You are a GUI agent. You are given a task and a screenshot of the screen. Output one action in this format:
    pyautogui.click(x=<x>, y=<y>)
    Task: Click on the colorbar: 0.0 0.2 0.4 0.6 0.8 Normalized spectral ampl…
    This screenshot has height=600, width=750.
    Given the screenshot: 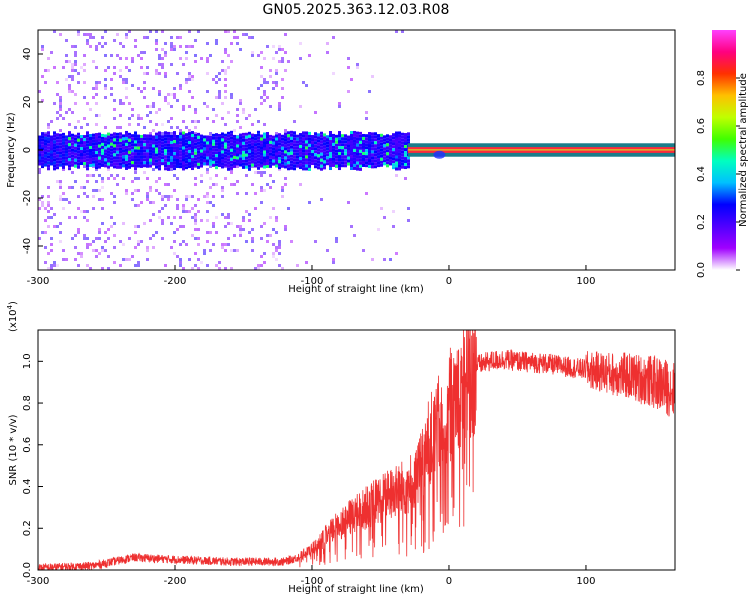 What is the action you would take?
    pyautogui.click(x=722, y=154)
    